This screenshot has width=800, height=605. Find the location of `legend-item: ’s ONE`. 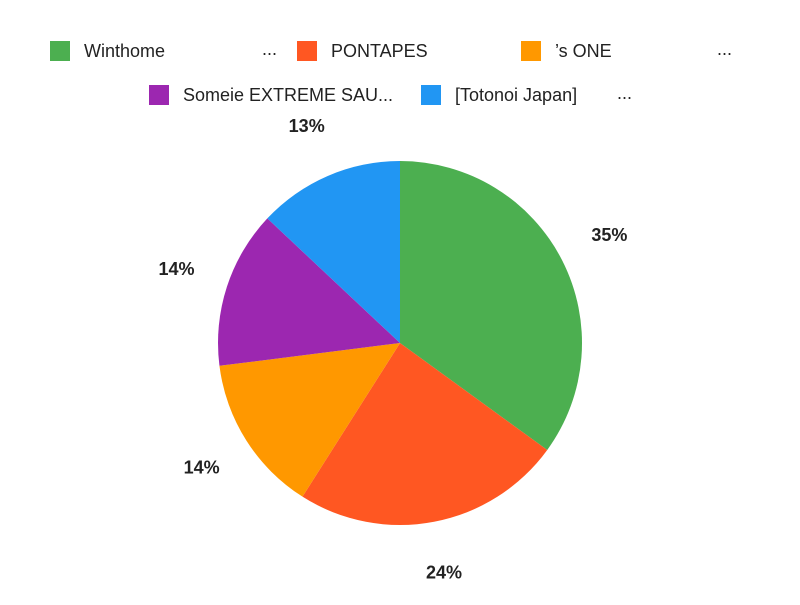

legend-item: ’s ONE is located at coordinates (566, 51).